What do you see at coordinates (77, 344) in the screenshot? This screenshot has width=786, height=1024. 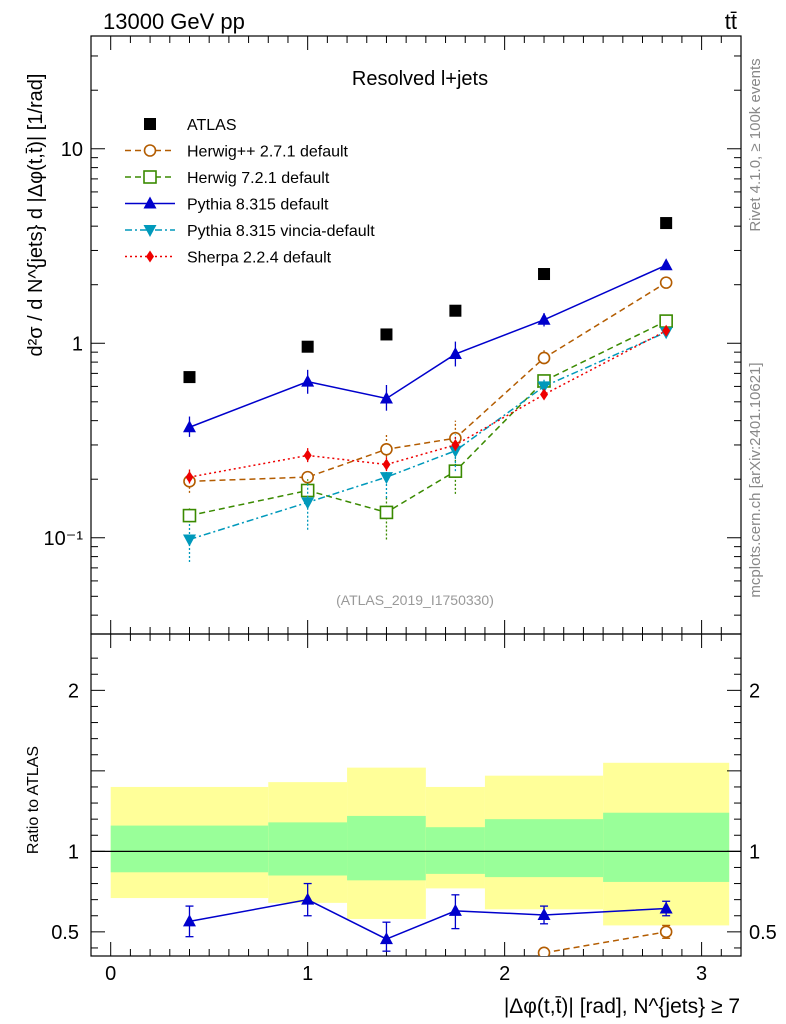 I see `y-tick-label: 1` at bounding box center [77, 344].